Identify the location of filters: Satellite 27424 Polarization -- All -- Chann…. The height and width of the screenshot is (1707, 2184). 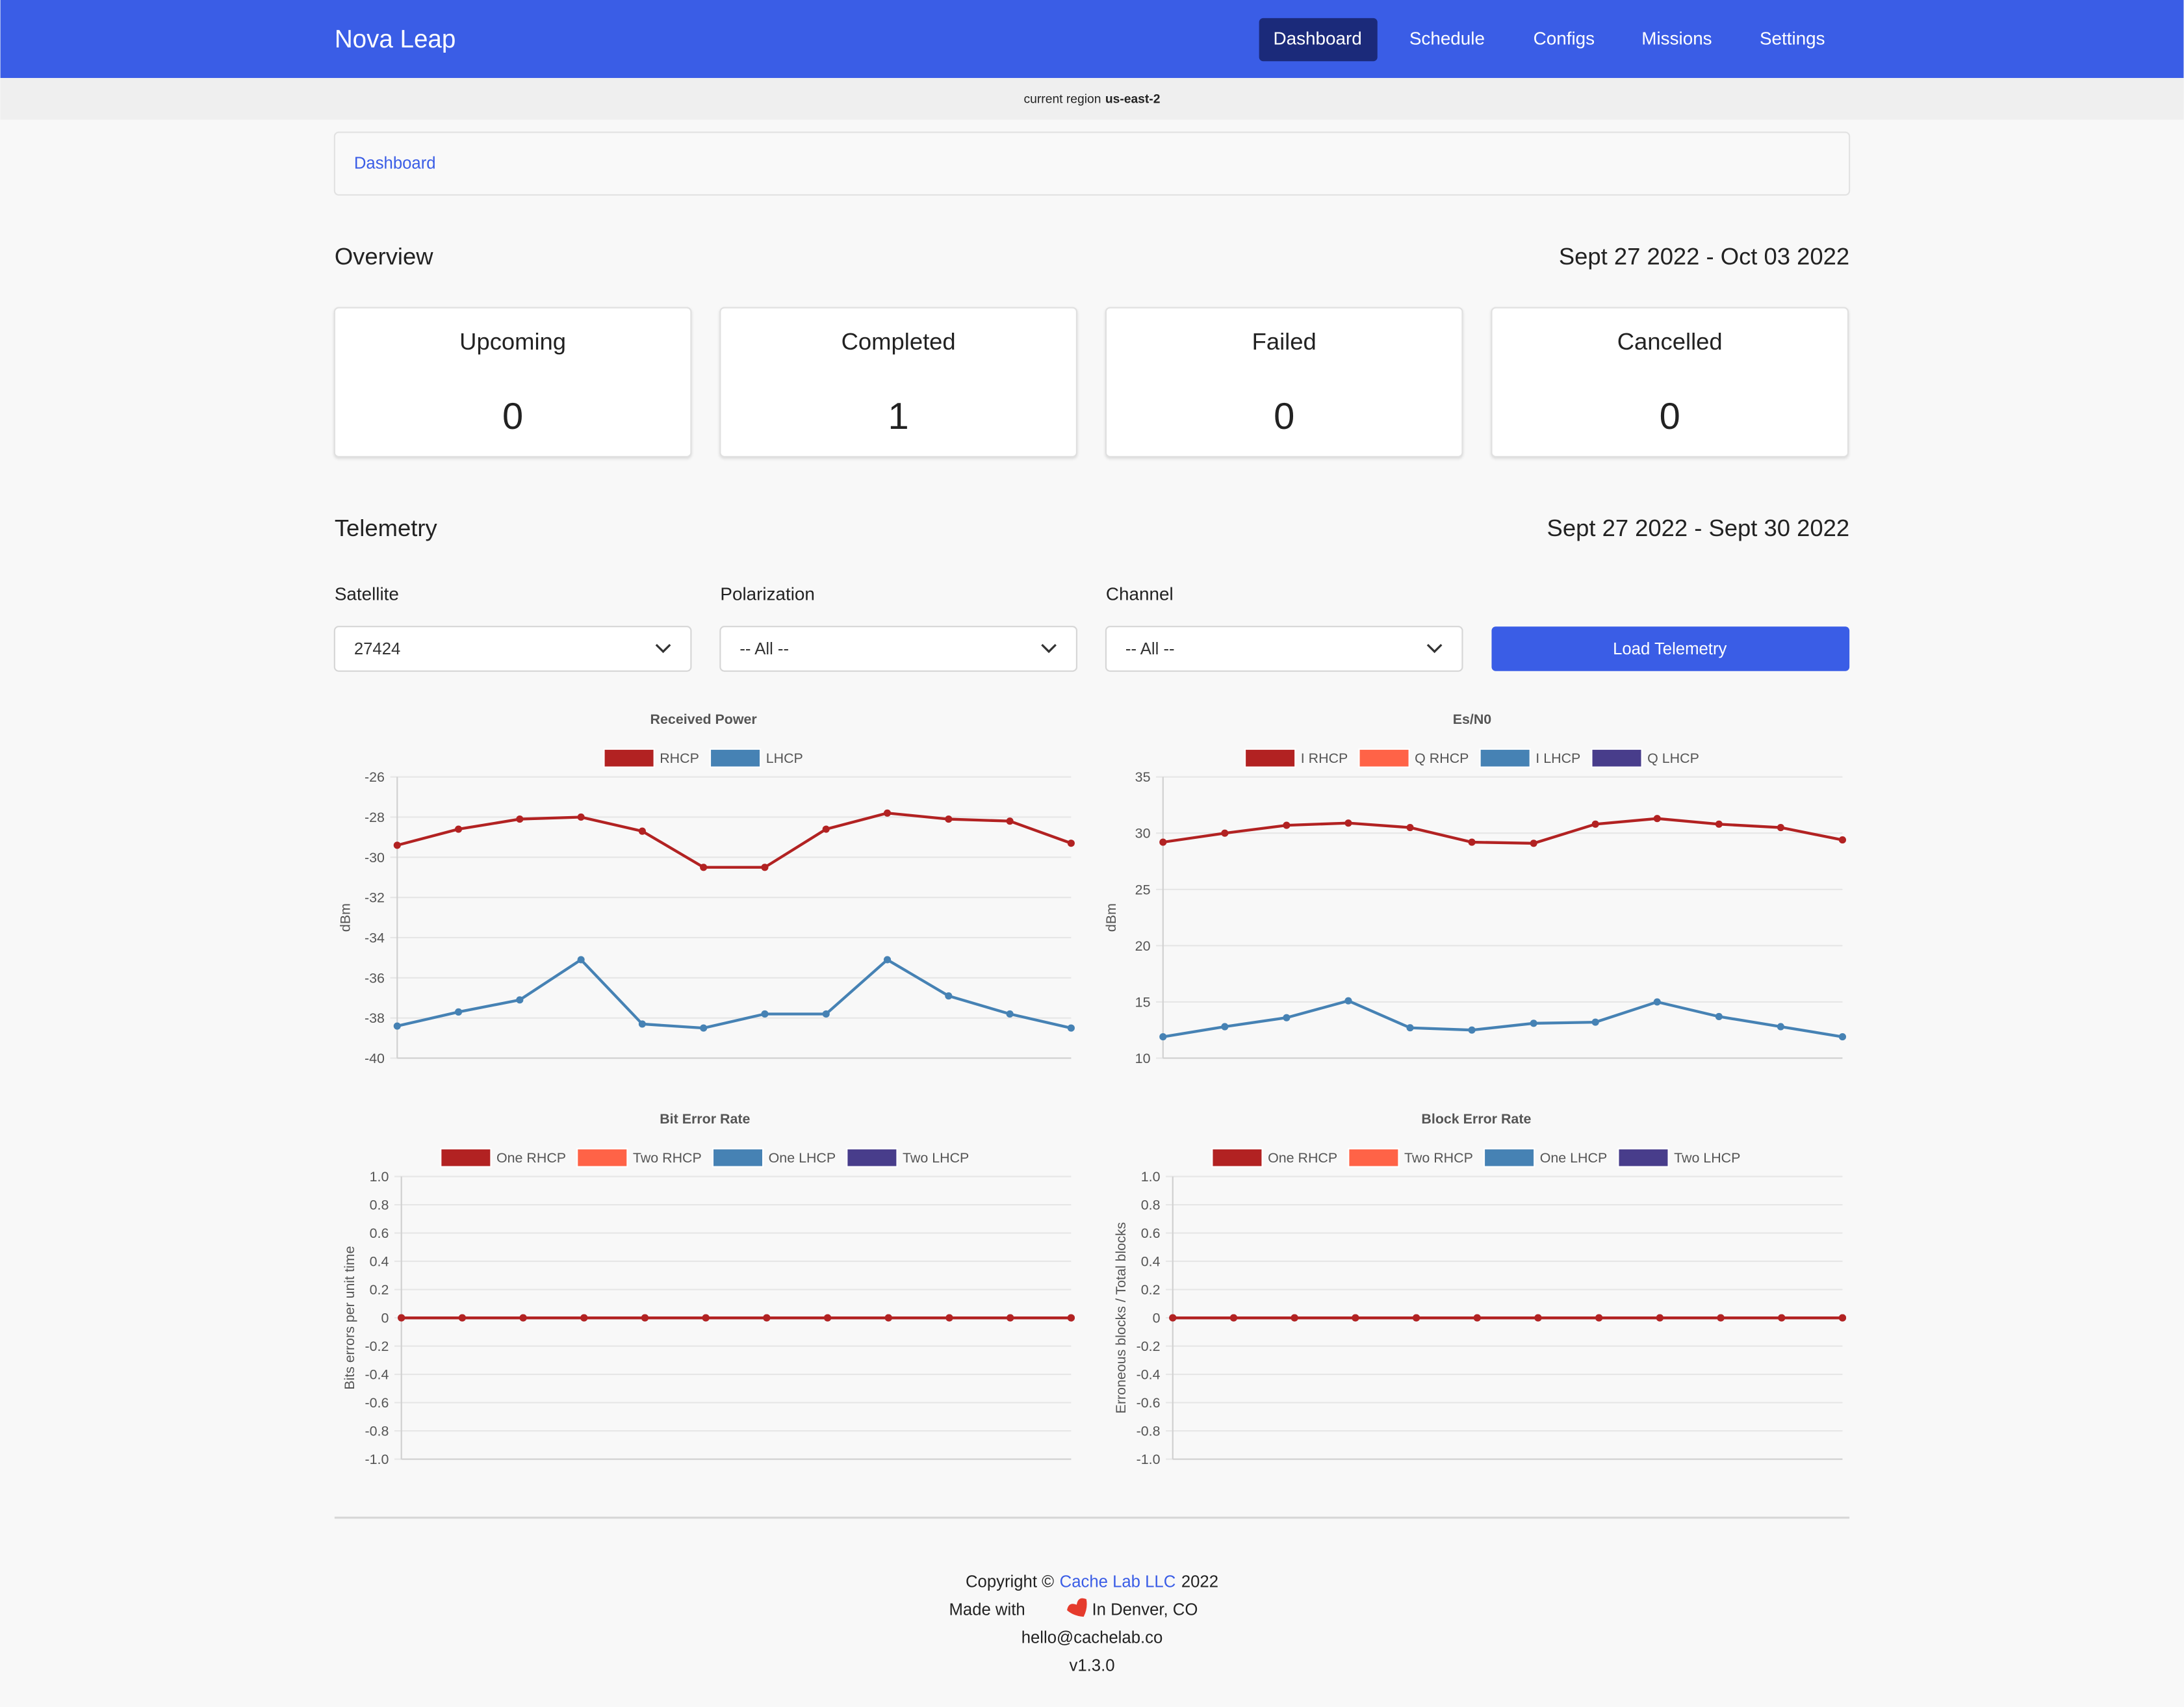
(898, 628).